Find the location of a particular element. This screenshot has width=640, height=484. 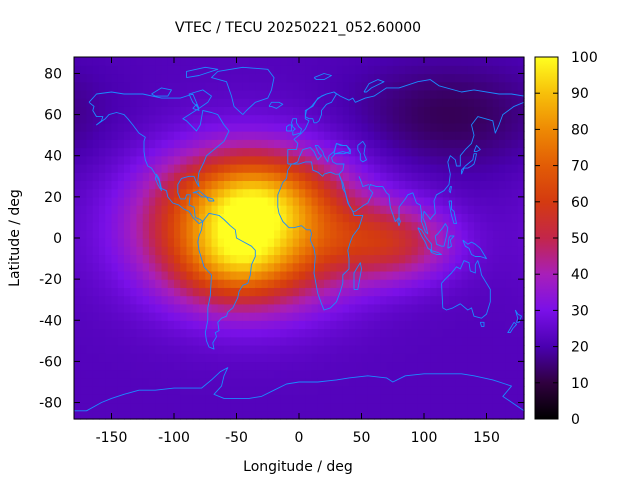

coastline-black-sea is located at coordinates (342, 148).